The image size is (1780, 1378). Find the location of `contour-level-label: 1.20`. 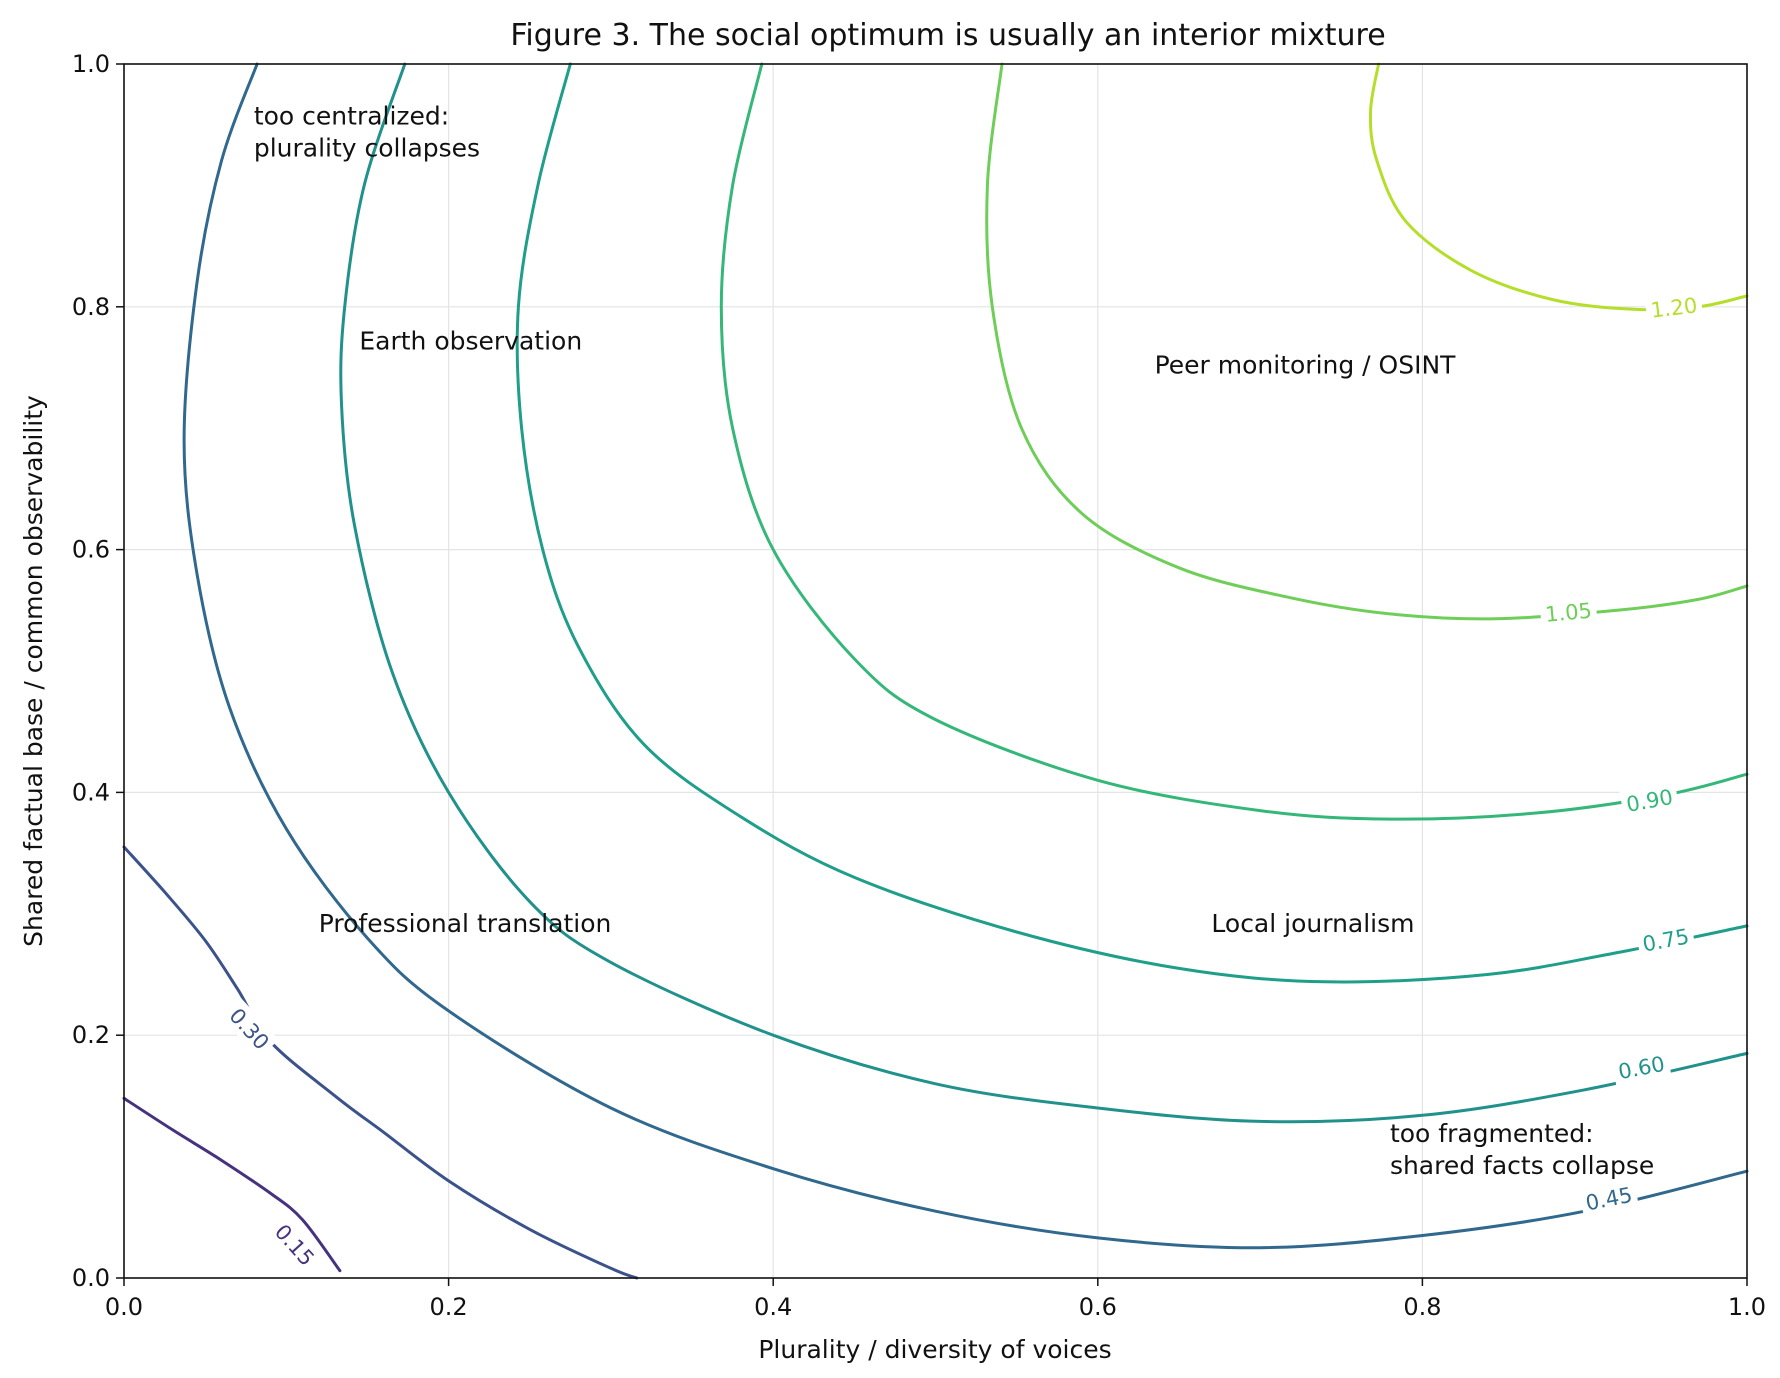

contour-level-label: 1.20 is located at coordinates (1673, 307).